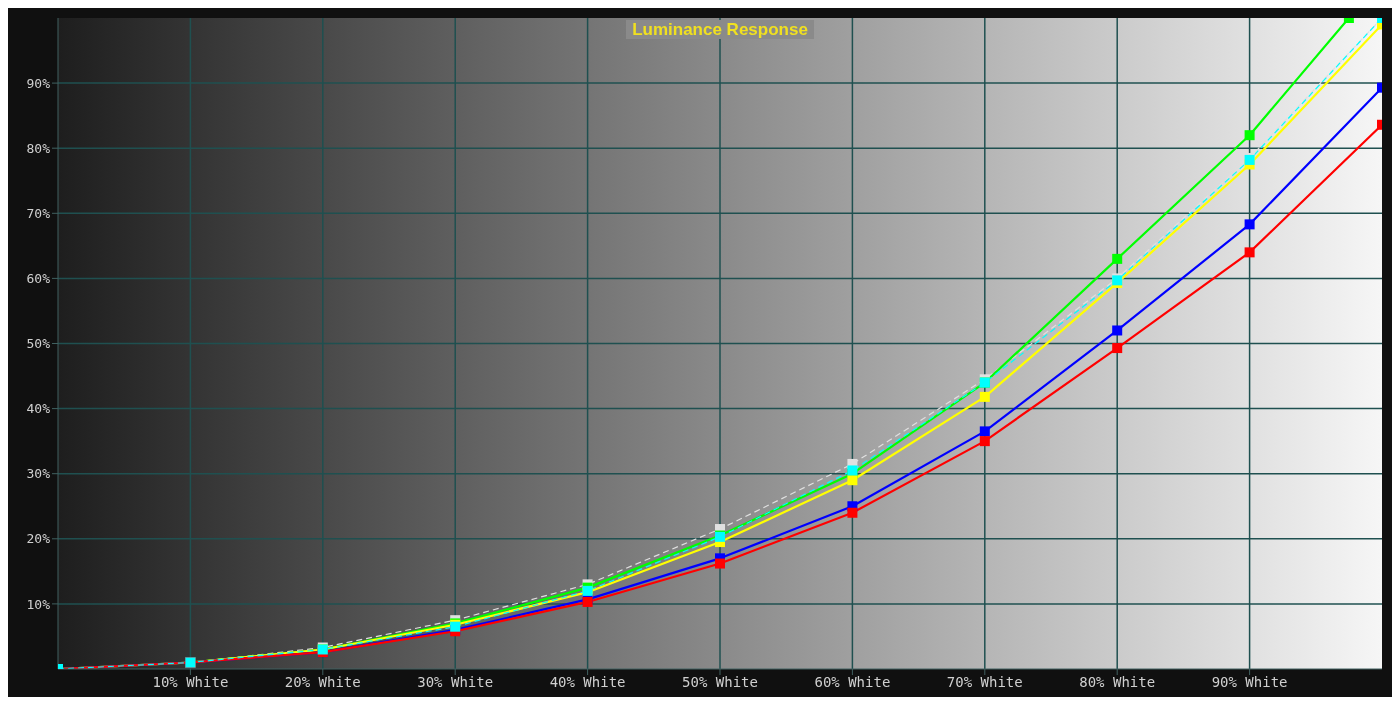  What do you see at coordinates (587, 681) in the screenshot?
I see `x-tick-label: 40% White` at bounding box center [587, 681].